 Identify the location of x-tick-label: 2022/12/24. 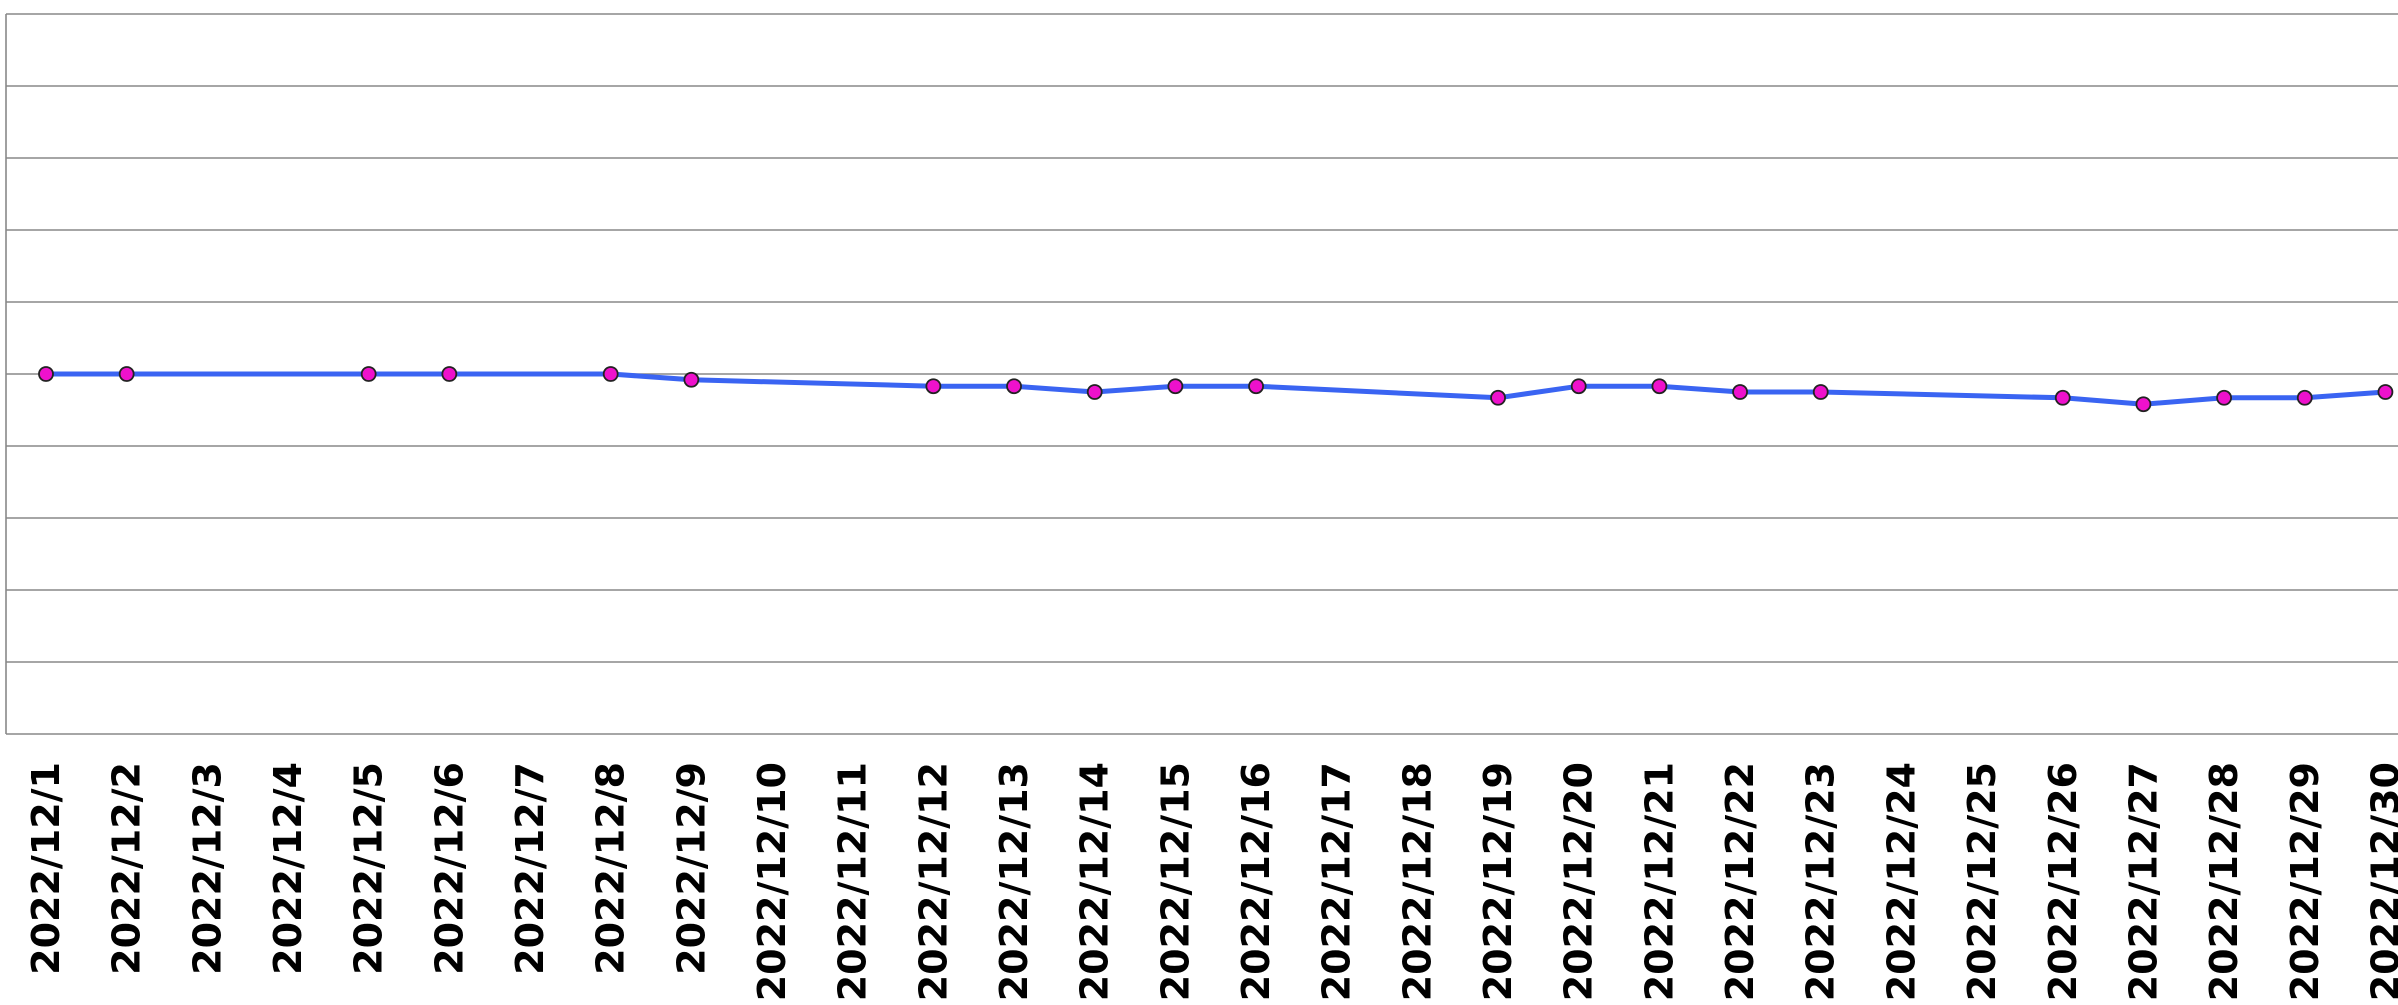
(1901, 881).